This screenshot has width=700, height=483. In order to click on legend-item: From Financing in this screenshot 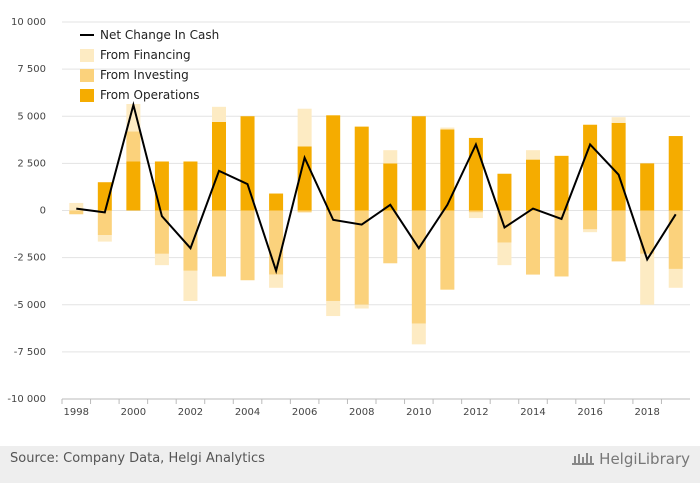, I will do `click(135, 55)`.